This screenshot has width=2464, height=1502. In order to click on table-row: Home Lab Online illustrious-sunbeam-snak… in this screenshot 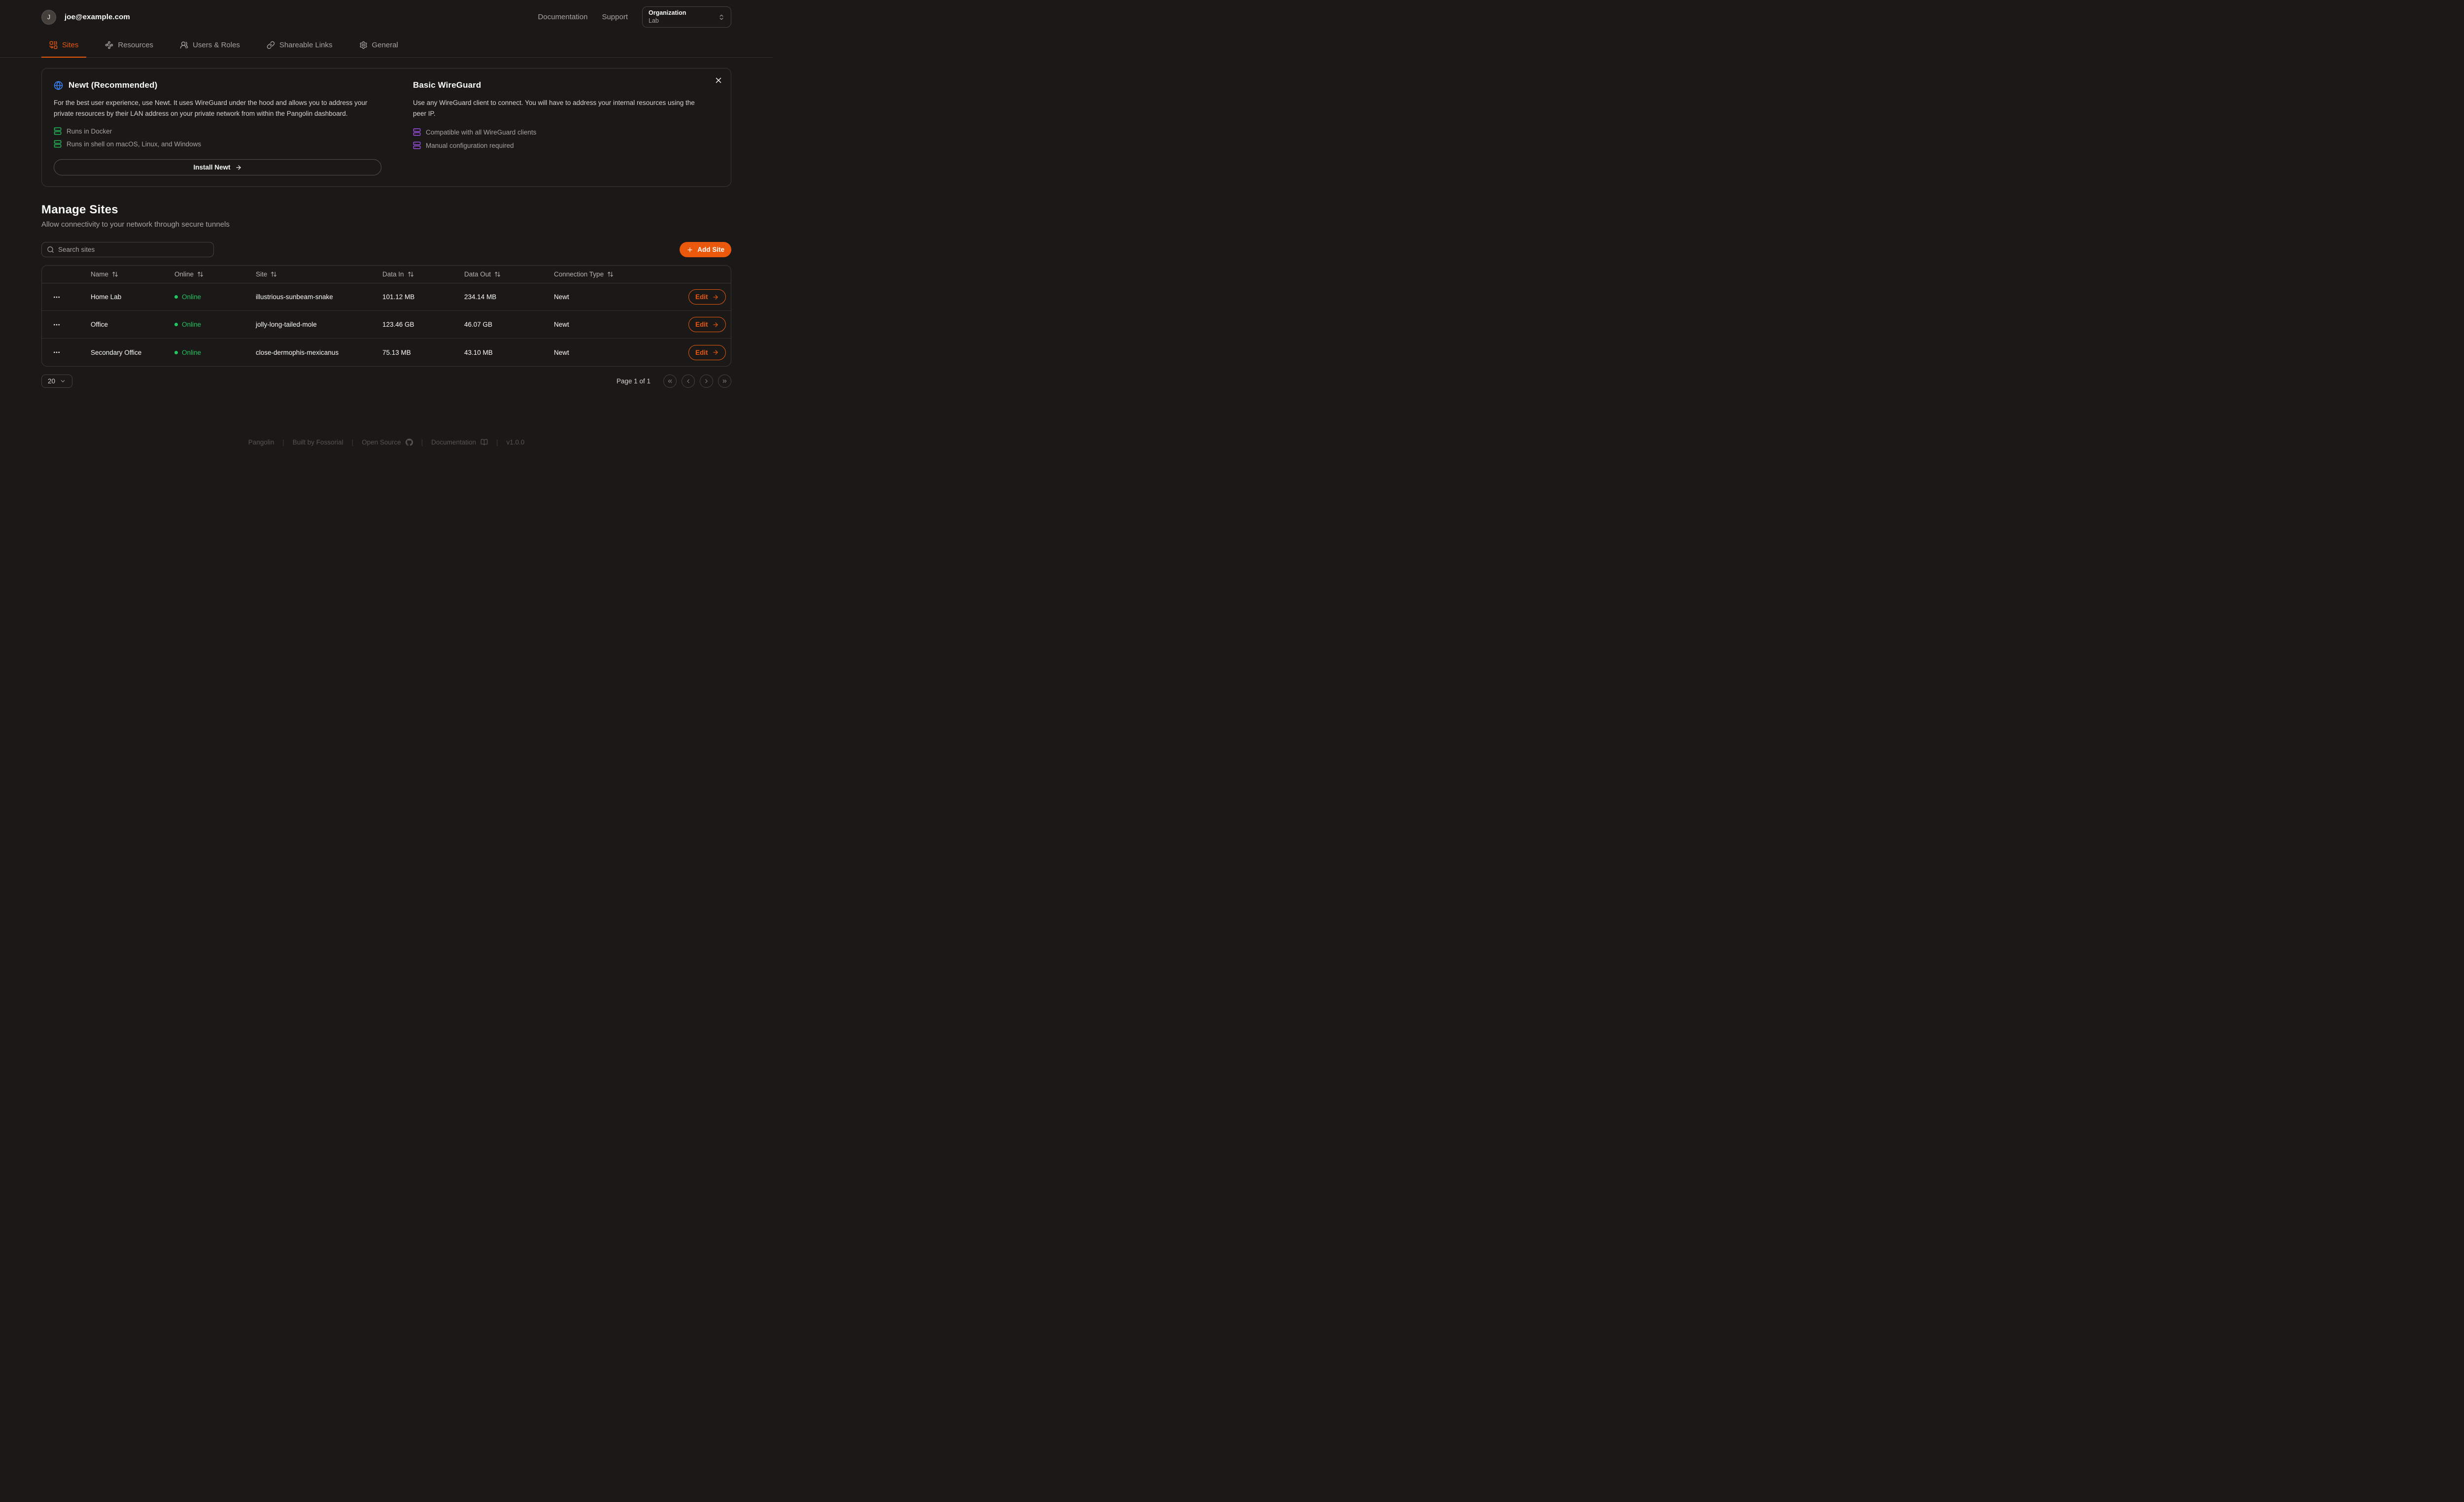, I will do `click(386, 297)`.